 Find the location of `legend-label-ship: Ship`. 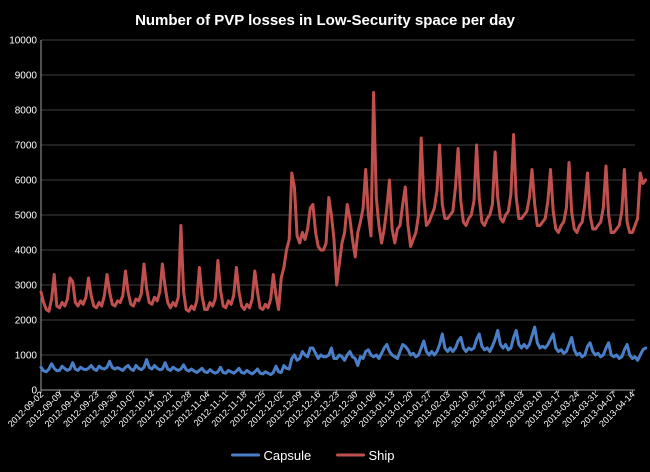

legend-label-ship: Ship is located at coordinates (382, 455).